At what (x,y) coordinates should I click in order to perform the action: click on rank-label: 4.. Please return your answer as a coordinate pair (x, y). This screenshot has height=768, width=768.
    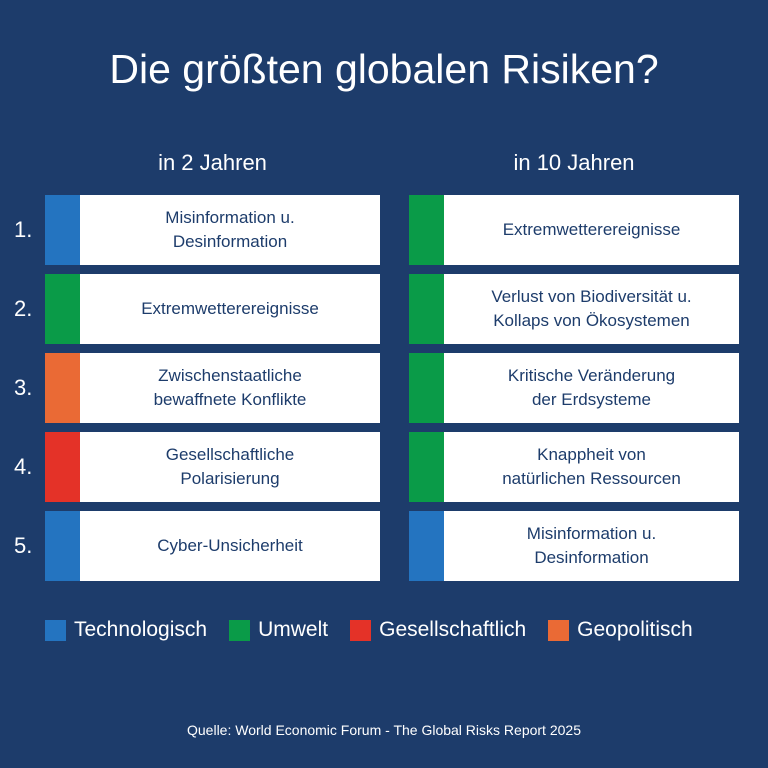
    Looking at the image, I should click on (23, 466).